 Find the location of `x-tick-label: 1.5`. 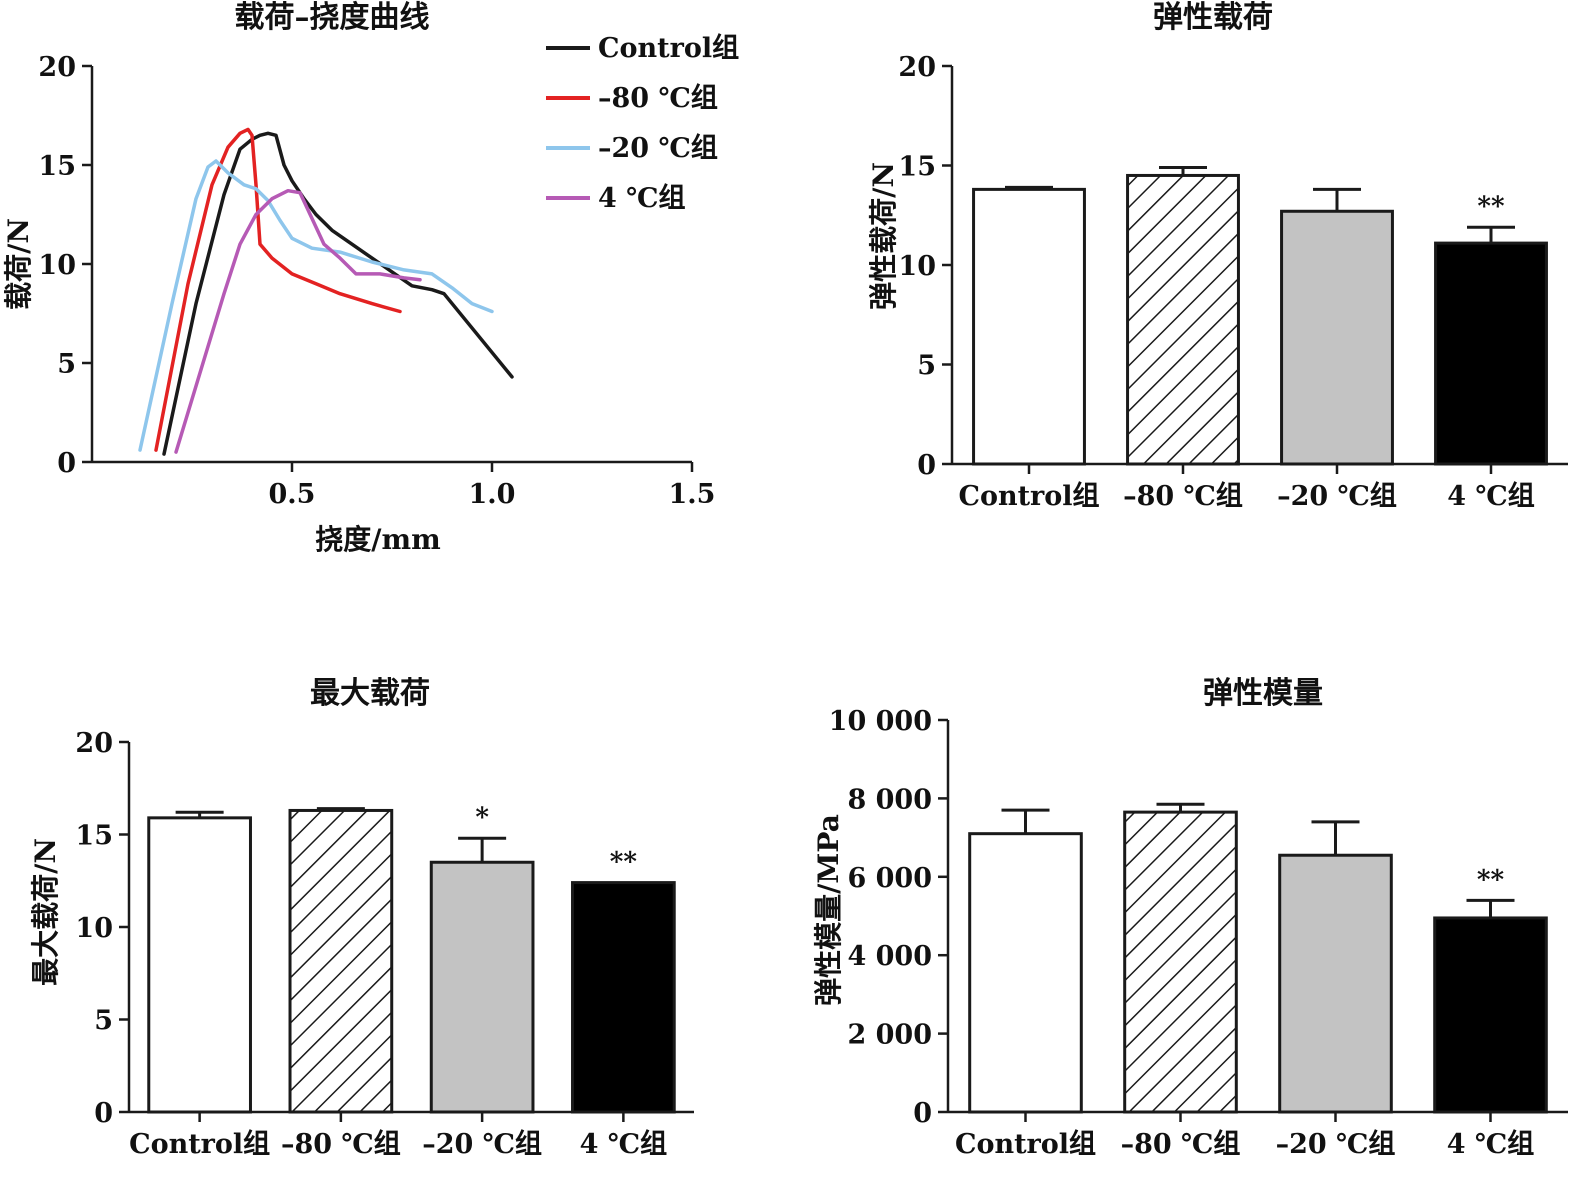

x-tick-label: 1.5 is located at coordinates (692, 494).